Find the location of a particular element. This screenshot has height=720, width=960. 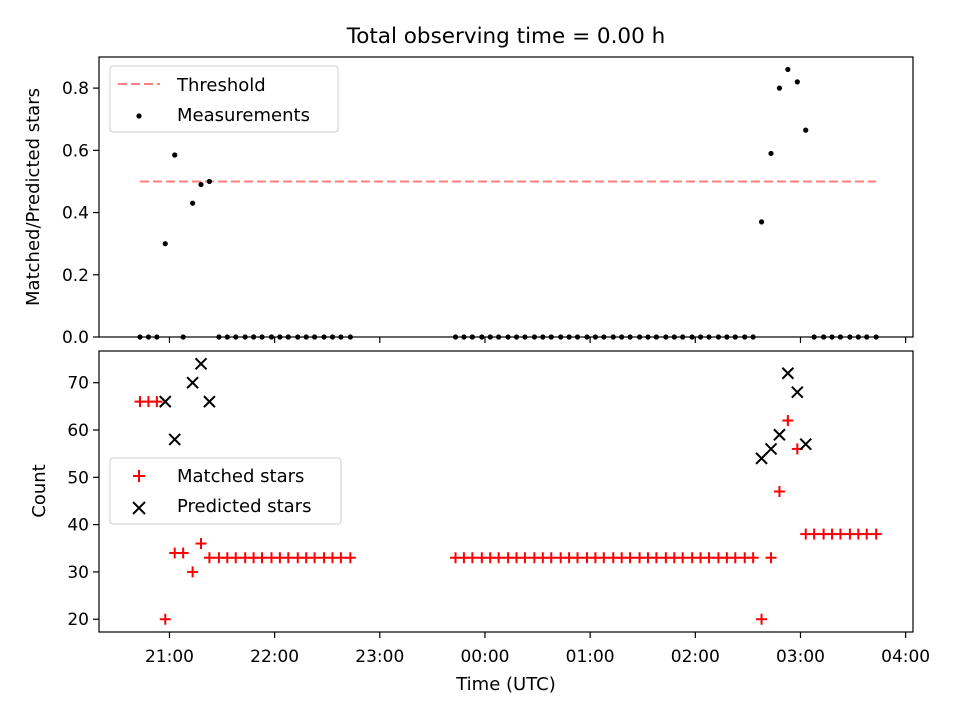

legend-predicted-swatch is located at coordinates (139, 508).